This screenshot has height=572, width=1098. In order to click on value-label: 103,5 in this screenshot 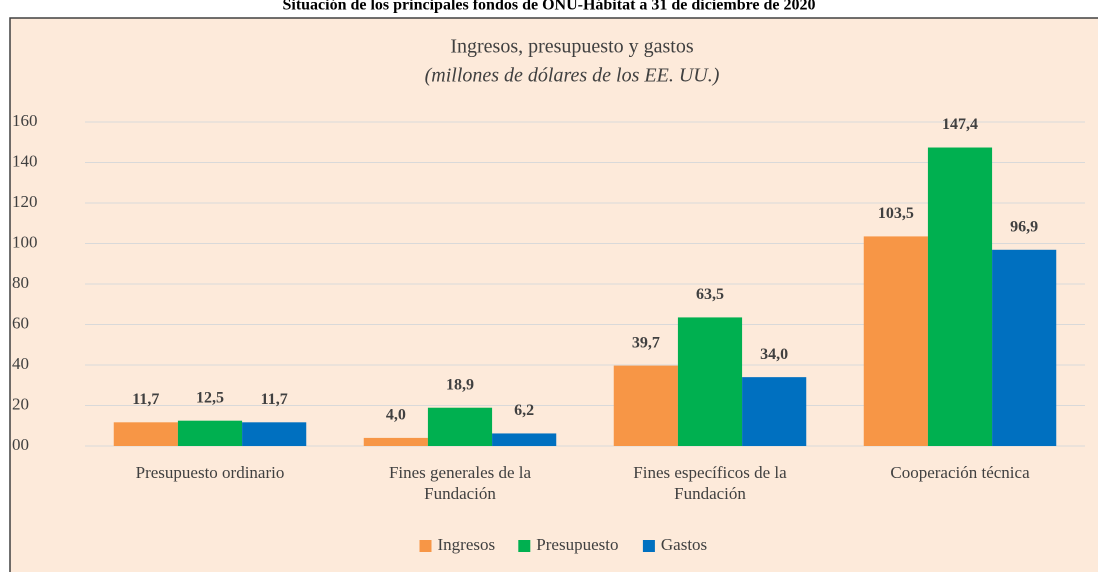, I will do `click(896, 213)`.